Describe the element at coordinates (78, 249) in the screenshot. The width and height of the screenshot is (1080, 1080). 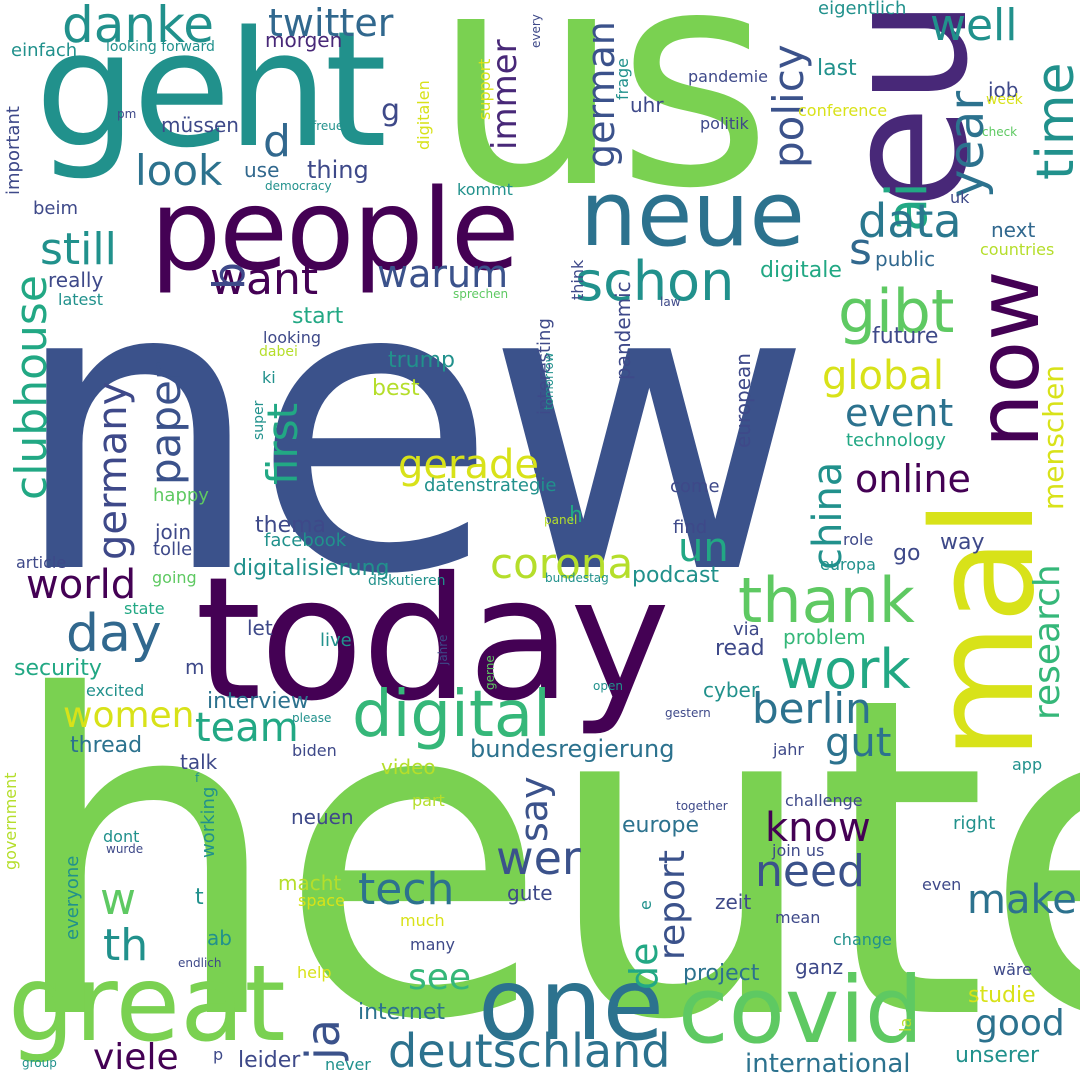
I see `word-still: still` at that location.